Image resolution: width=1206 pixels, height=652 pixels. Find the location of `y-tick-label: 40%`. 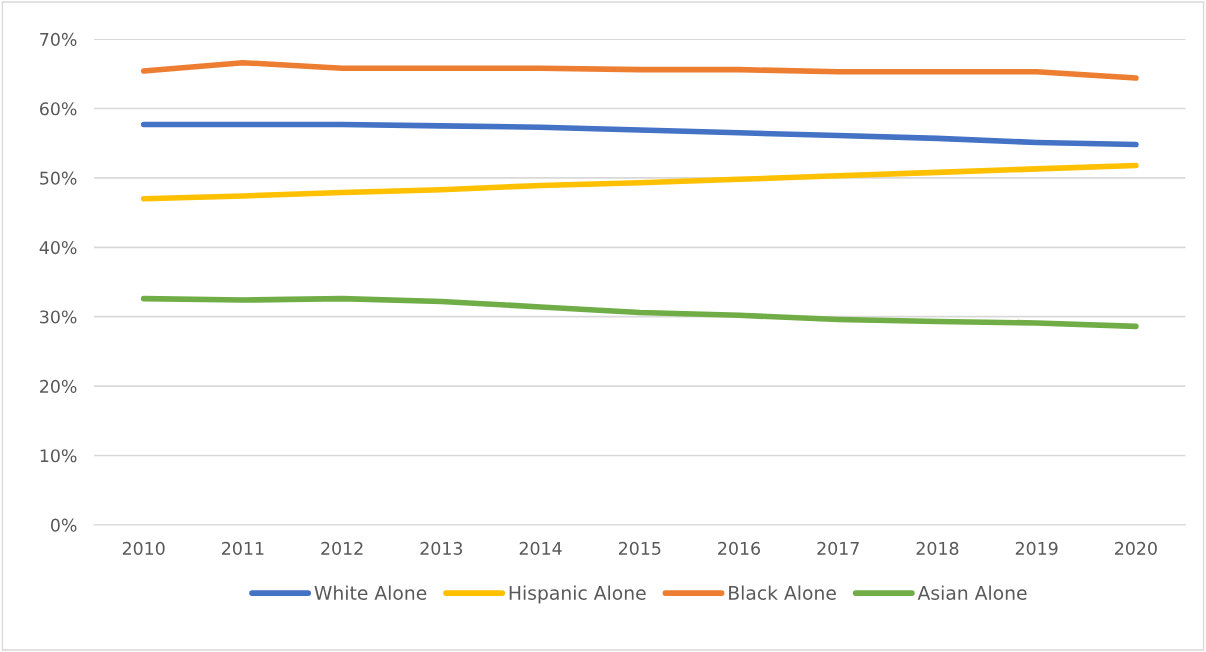

y-tick-label: 40% is located at coordinates (58, 248).